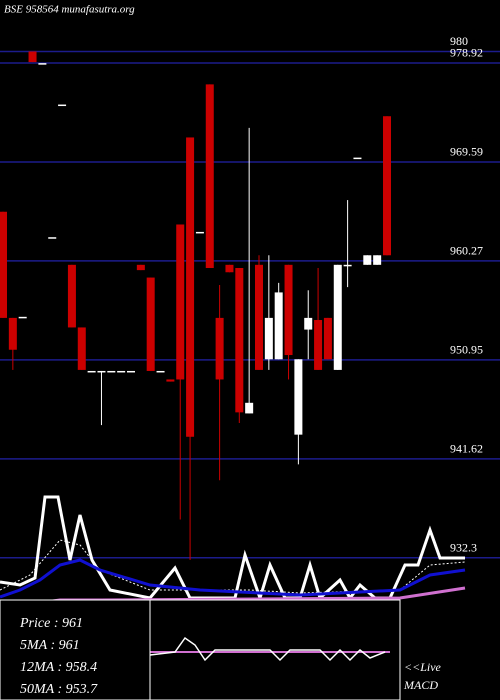 The width and height of the screenshot is (500, 700). What do you see at coordinates (463, 548) in the screenshot?
I see `y-tick-label: 932.3` at bounding box center [463, 548].